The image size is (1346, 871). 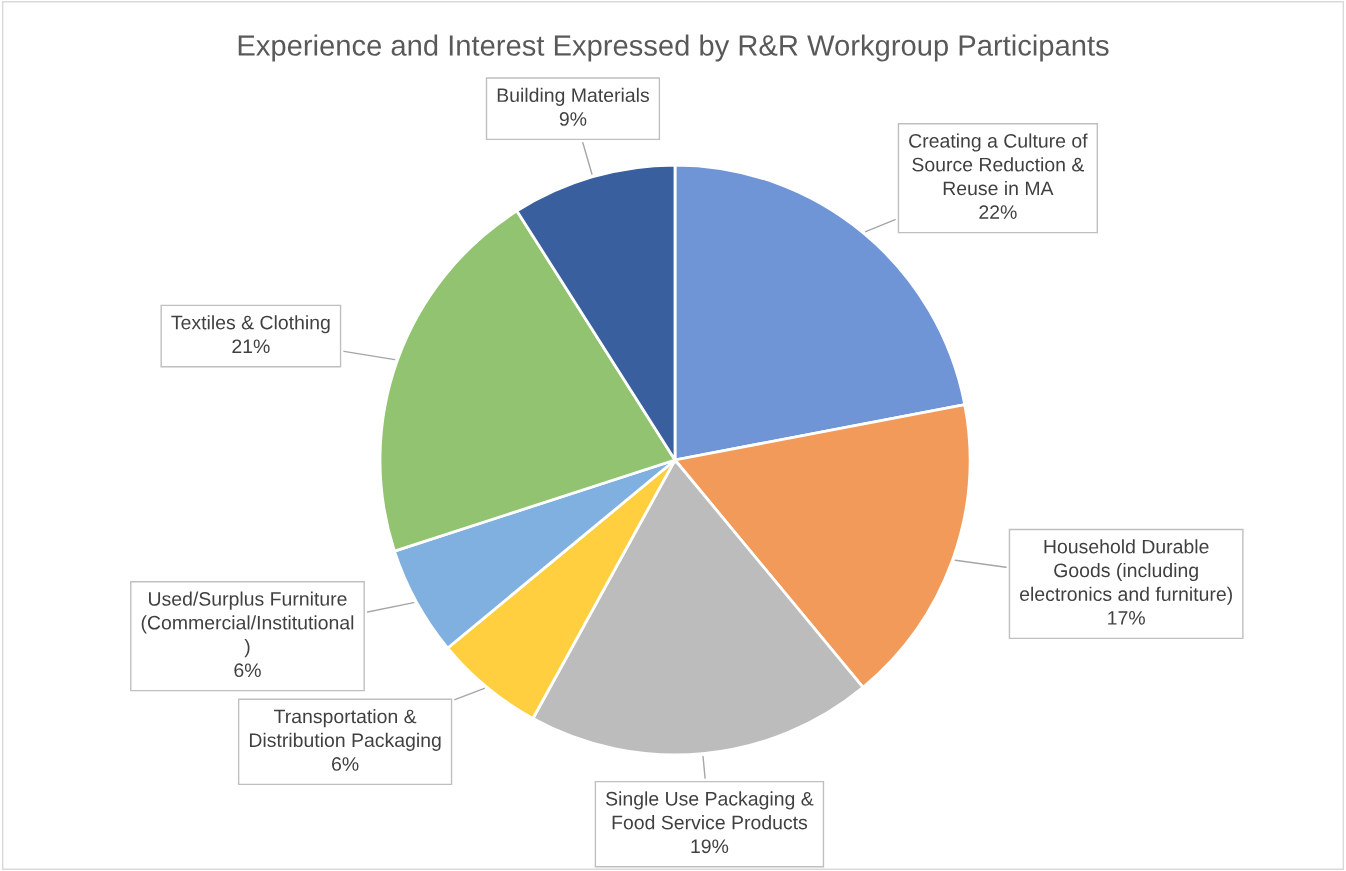 What do you see at coordinates (998, 212) in the screenshot?
I see `data-label: 22%` at bounding box center [998, 212].